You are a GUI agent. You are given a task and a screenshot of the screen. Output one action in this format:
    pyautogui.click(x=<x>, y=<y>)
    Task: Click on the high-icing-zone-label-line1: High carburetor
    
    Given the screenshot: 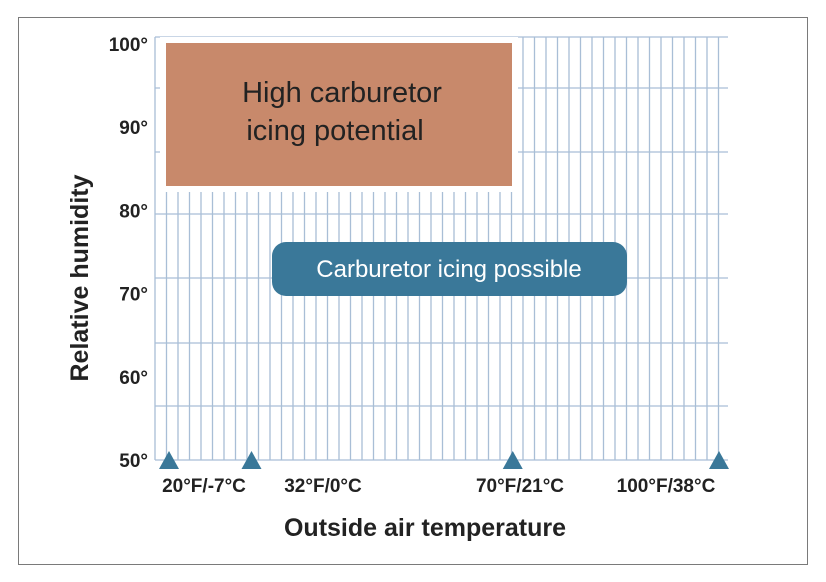 What is the action you would take?
    pyautogui.click(x=342, y=93)
    